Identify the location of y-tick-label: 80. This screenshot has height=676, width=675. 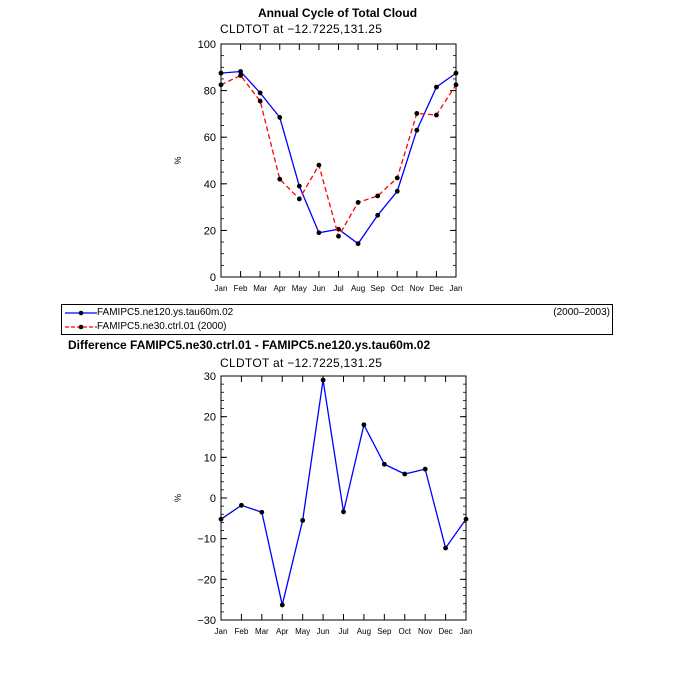
(210, 92).